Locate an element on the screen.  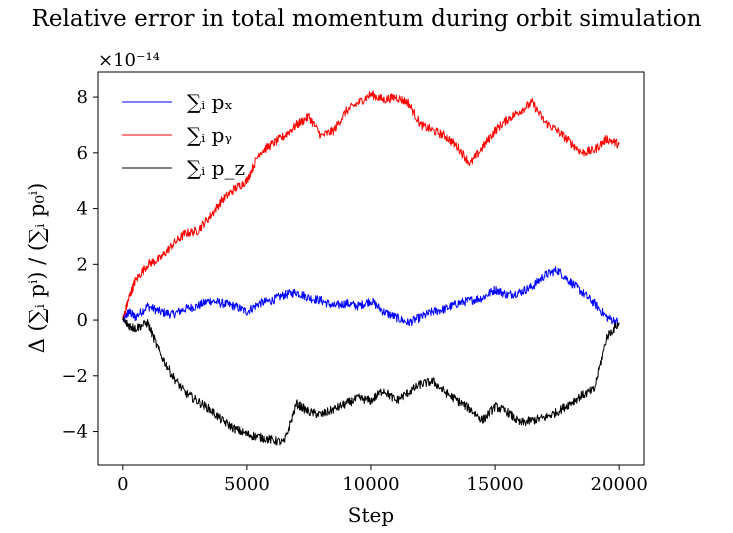
y-tick-label: 4 is located at coordinates (82, 209).